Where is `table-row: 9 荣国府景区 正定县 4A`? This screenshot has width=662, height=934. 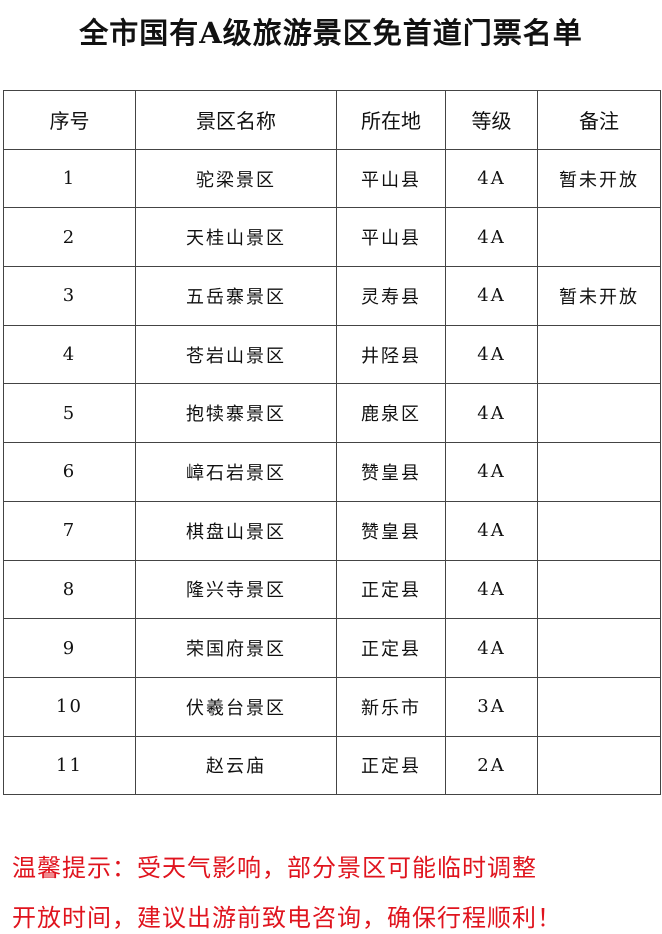
table-row: 9 荣国府景区 正定县 4A is located at coordinates (332, 648).